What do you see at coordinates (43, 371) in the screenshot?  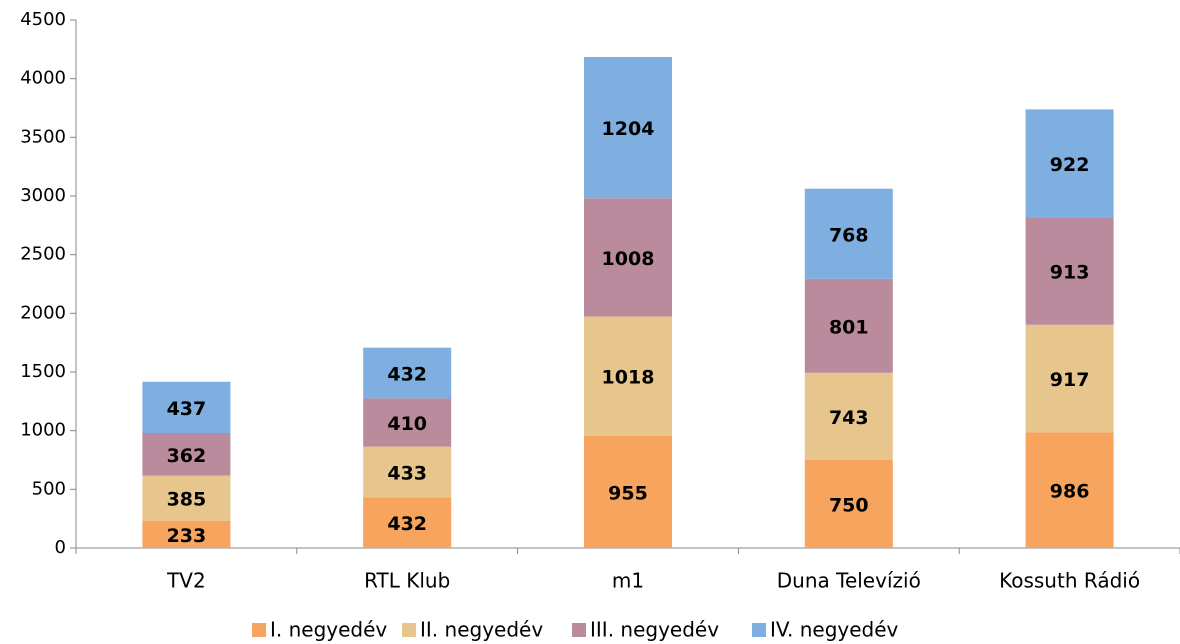 I see `y-tick-label: 1500` at bounding box center [43, 371].